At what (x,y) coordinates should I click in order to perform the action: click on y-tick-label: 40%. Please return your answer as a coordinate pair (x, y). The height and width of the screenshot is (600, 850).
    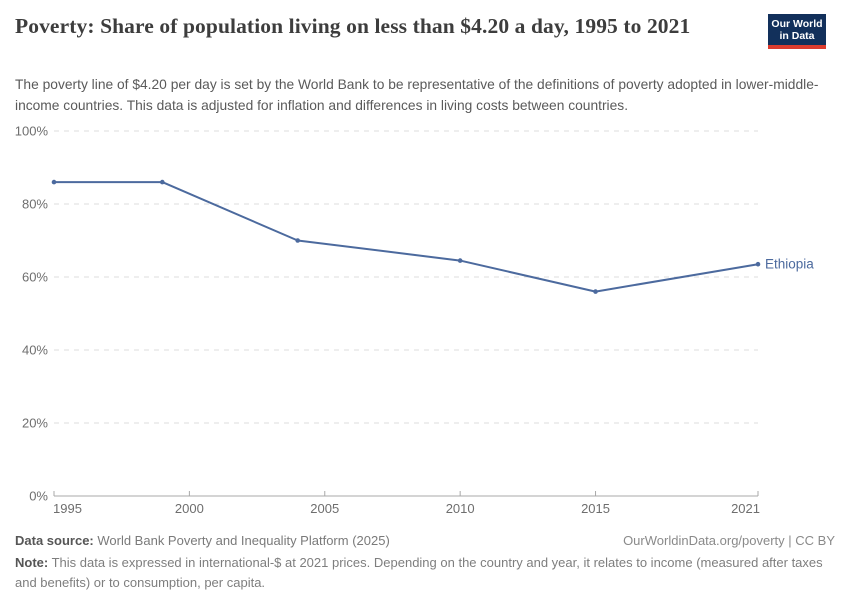
    Looking at the image, I should click on (35, 350).